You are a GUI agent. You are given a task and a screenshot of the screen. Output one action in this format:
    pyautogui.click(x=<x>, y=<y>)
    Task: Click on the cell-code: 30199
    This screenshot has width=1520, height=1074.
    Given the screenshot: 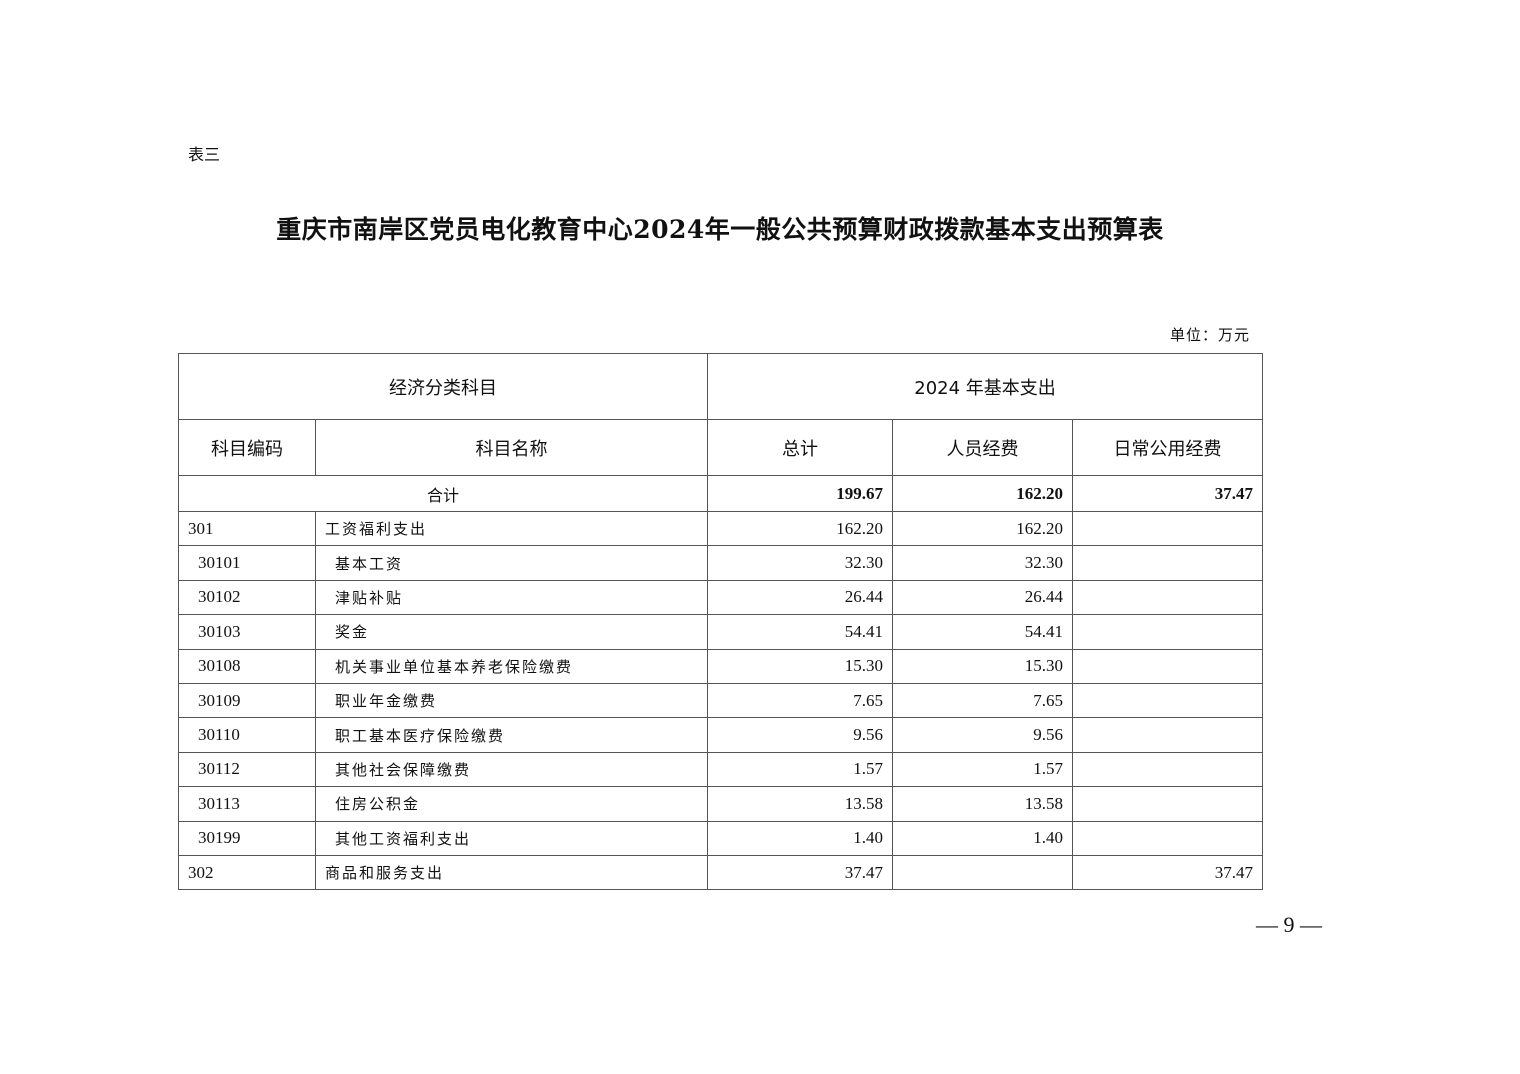 What is the action you would take?
    pyautogui.click(x=247, y=838)
    